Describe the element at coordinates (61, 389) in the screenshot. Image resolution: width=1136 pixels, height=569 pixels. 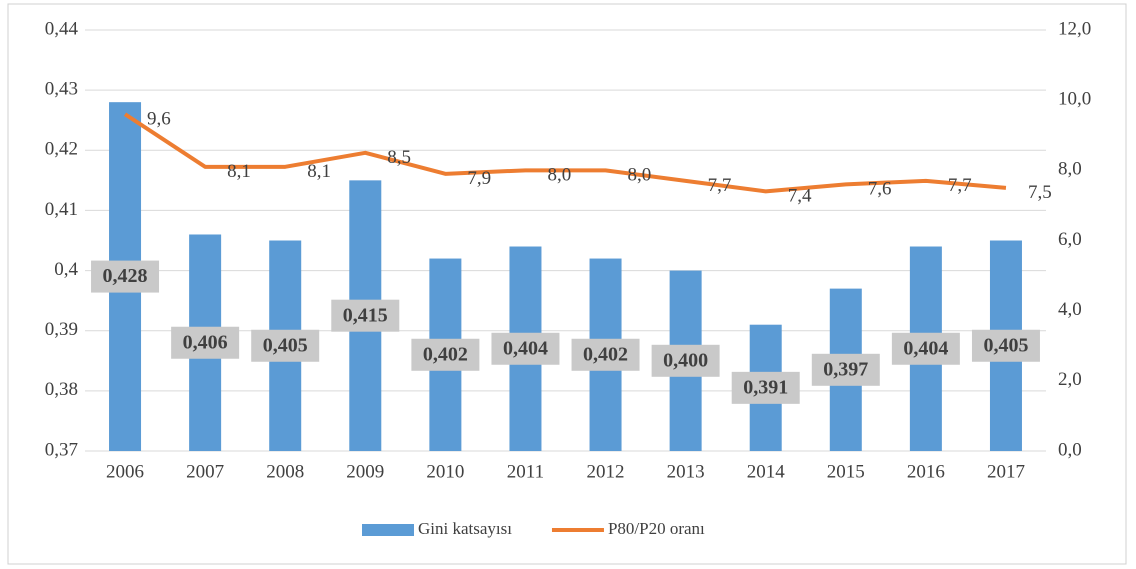
I see `y-tick-label: 0,38` at that location.